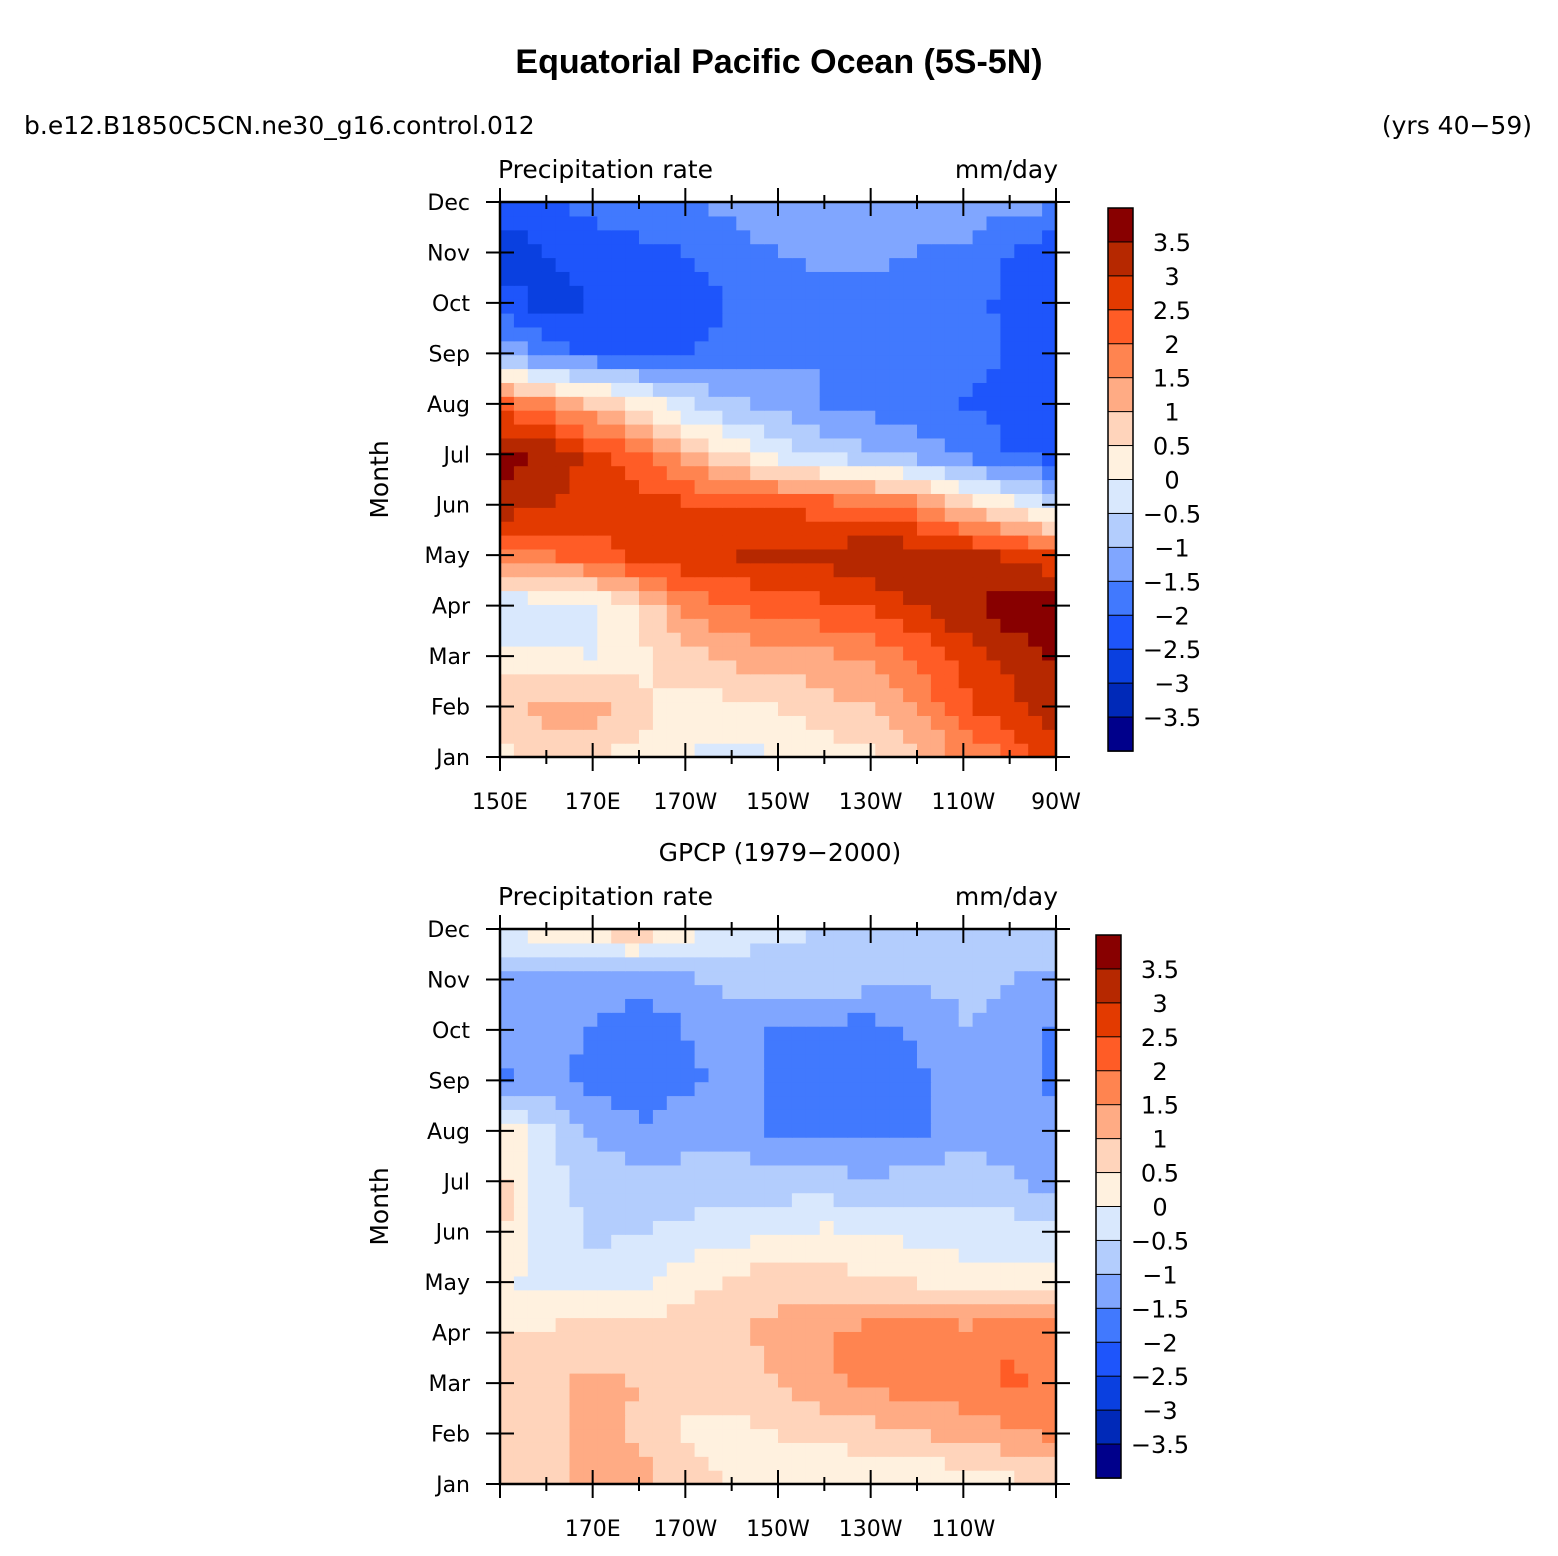 This screenshot has width=1558, height=1556. Describe the element at coordinates (449, 354) in the screenshot. I see `y-tick-label: Sep` at that location.